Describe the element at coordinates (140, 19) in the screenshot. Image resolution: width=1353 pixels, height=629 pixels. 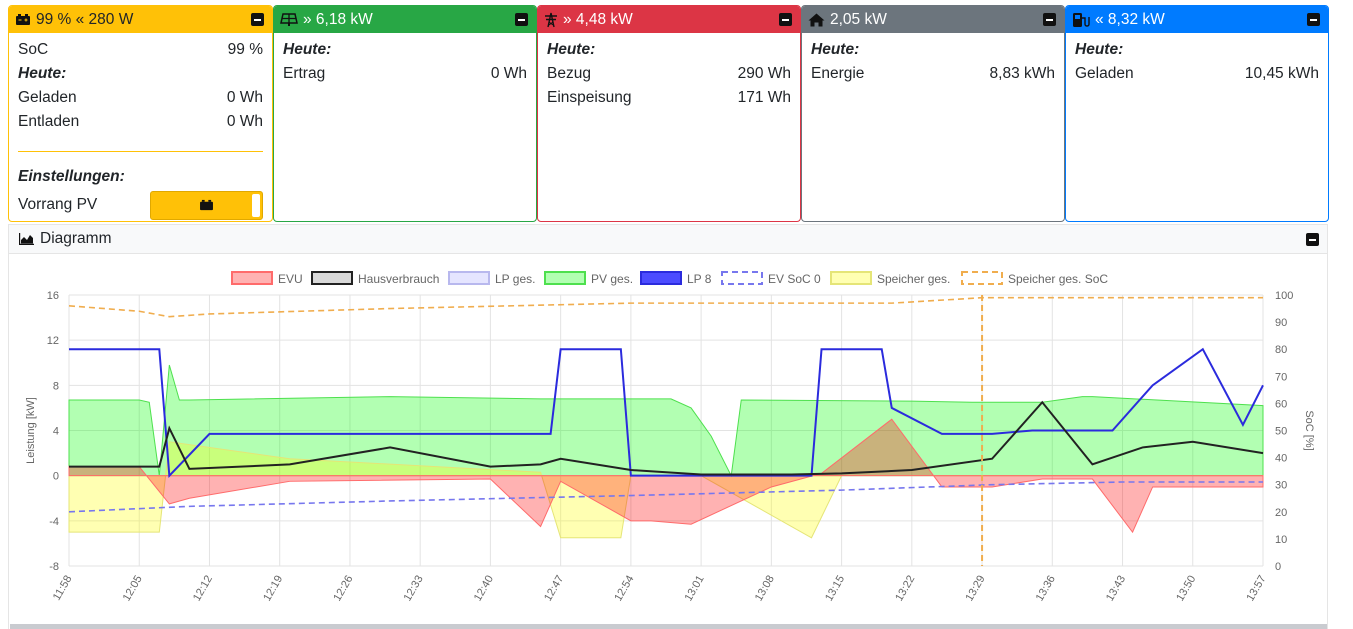
I see `battery-card-header: 99 % « 280 W` at that location.